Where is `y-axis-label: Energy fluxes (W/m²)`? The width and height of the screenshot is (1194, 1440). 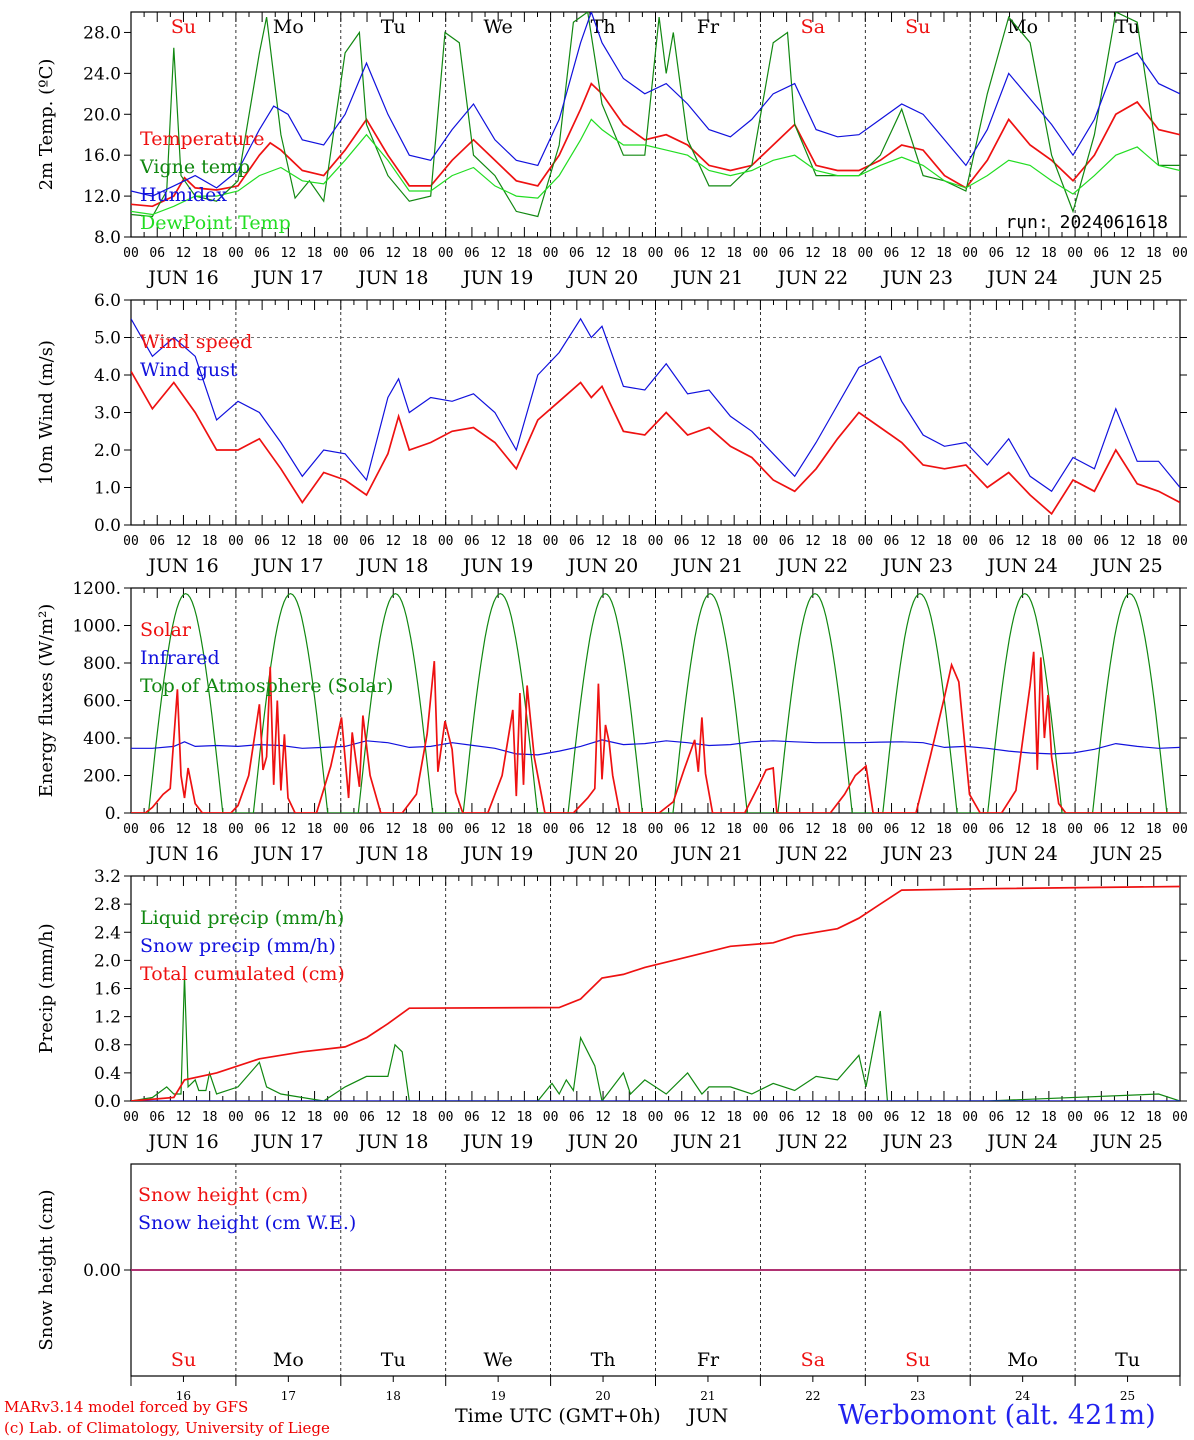 y-axis-label: Energy fluxes (W/m²) is located at coordinates (46, 701).